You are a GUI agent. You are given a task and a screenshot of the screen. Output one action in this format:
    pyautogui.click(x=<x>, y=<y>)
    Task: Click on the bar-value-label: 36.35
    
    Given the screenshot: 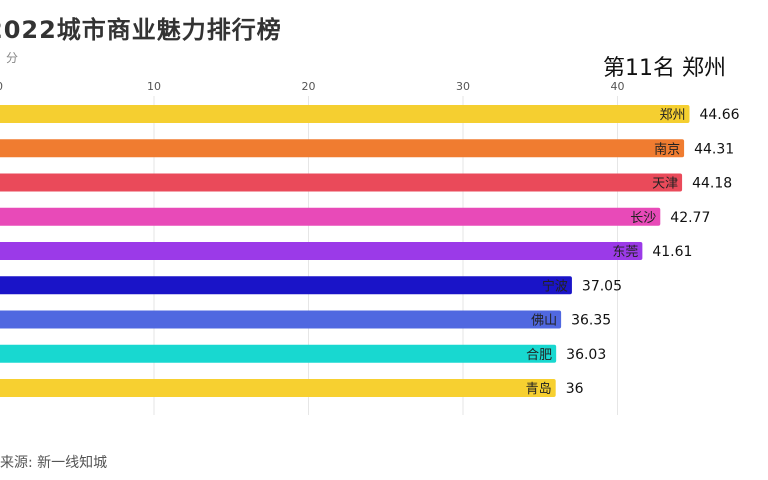 What is the action you would take?
    pyautogui.click(x=591, y=321)
    